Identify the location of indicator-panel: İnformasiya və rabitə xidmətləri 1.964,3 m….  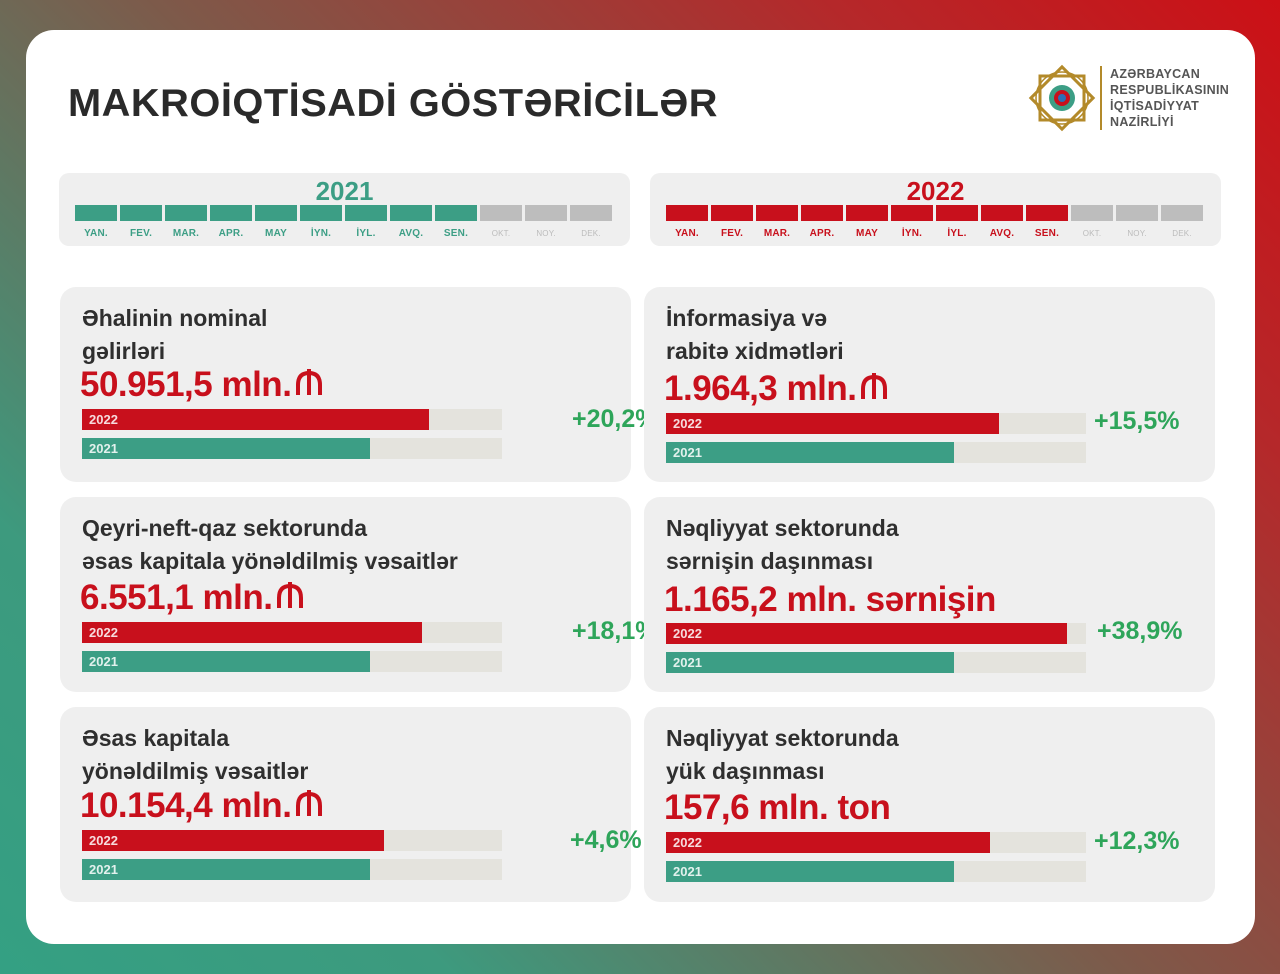
(929, 384).